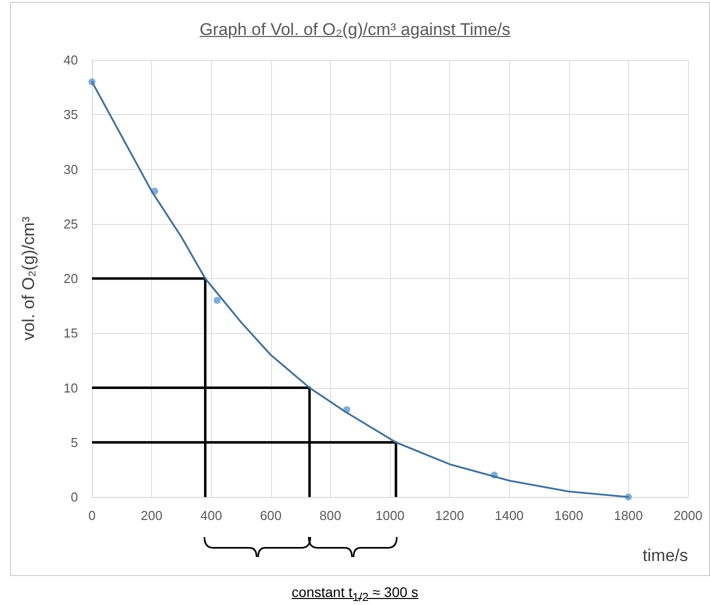  Describe the element at coordinates (688, 515) in the screenshot. I see `x-tick-label: 2000` at that location.